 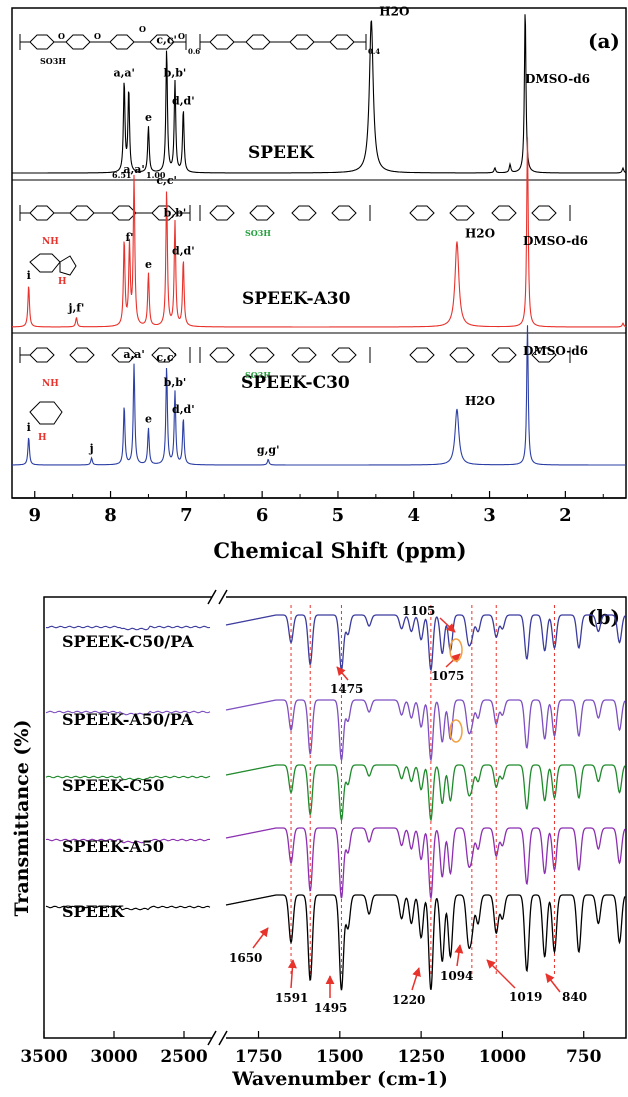 I want to click on solvent-label-speek: DMSO-d6, so click(x=557, y=79).